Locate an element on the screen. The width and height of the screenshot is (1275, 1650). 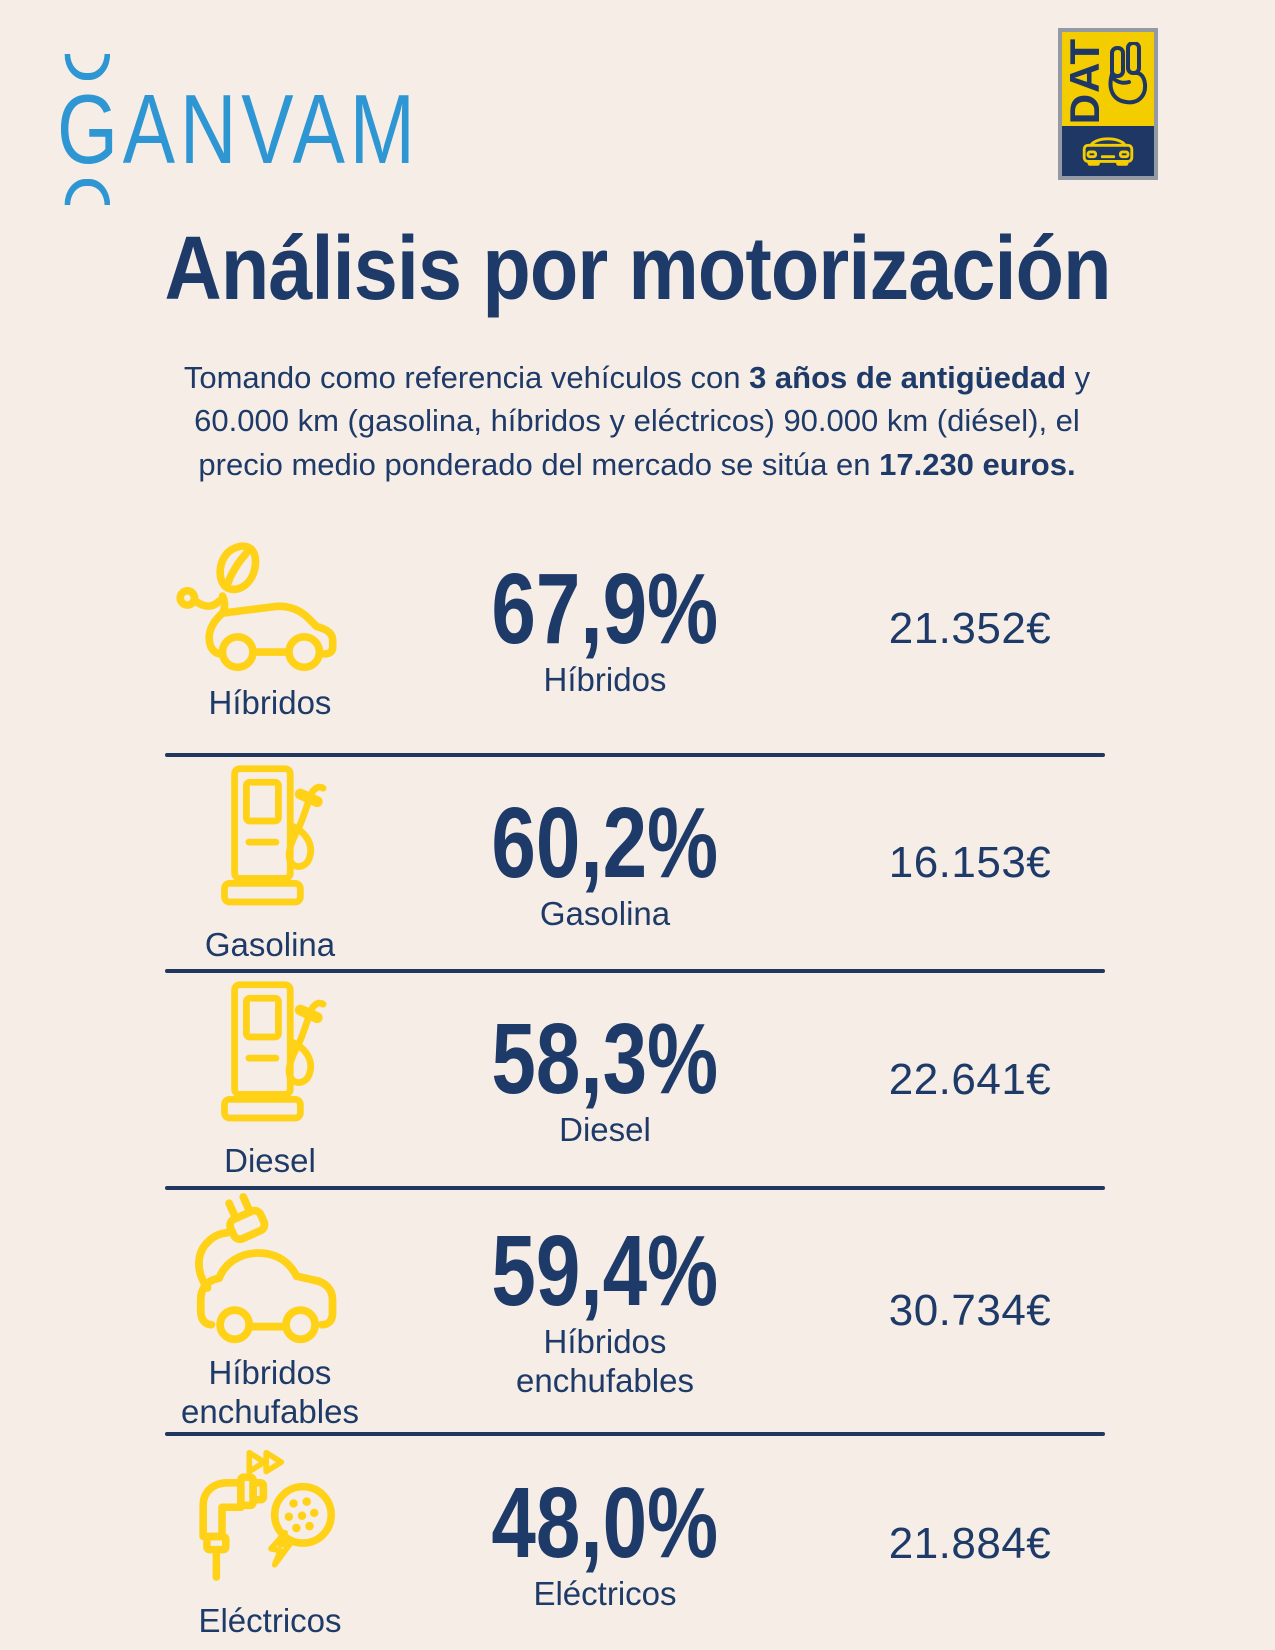
dat-logo-label: DAT is located at coordinates (1084, 81).